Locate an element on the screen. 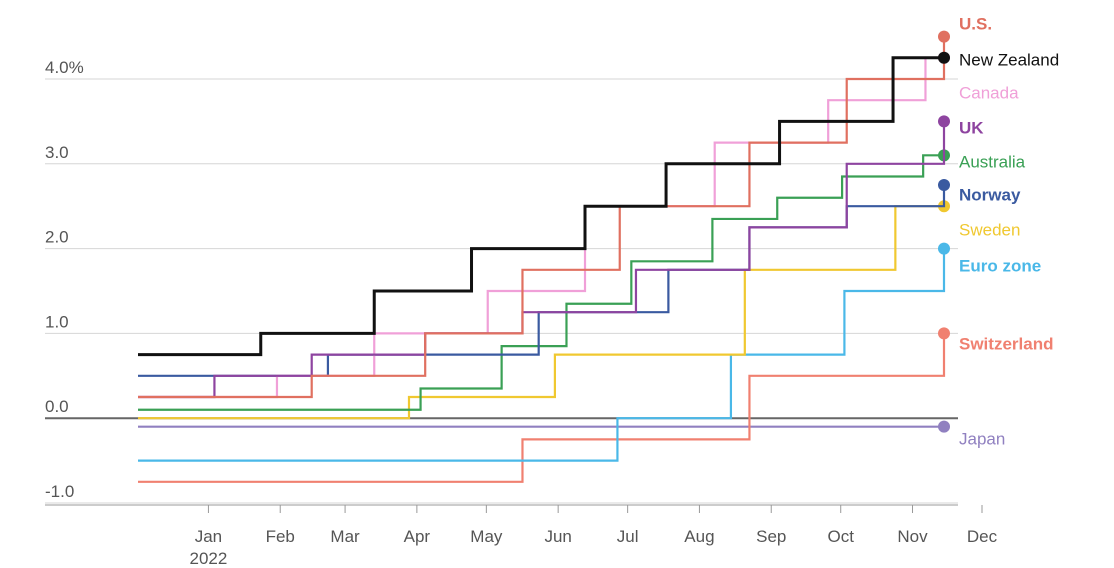 The image size is (1114, 568). series-label-sweden: Sweden is located at coordinates (989, 229).